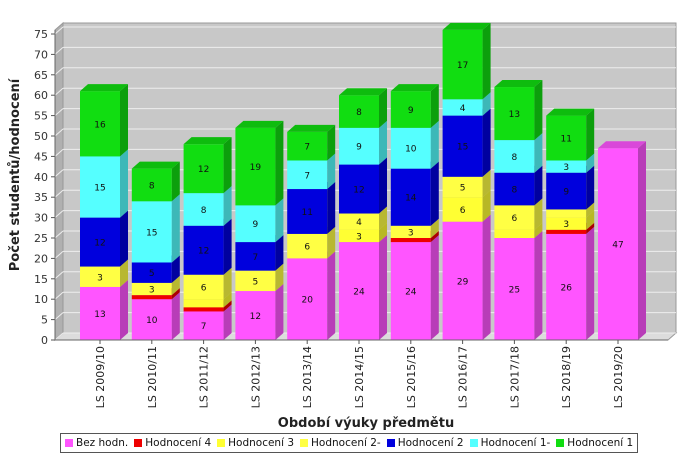 This screenshot has height=453, width=680. What do you see at coordinates (307, 301) in the screenshot?
I see `data-label: 20` at bounding box center [307, 301].